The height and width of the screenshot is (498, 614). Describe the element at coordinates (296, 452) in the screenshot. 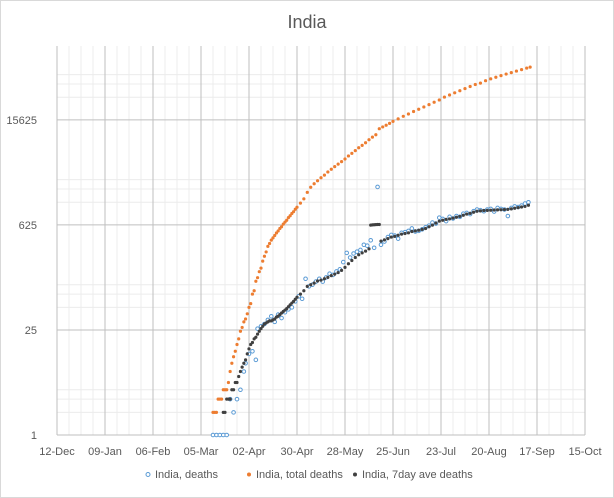

I see `x-tick-label: 30-Apr` at that location.